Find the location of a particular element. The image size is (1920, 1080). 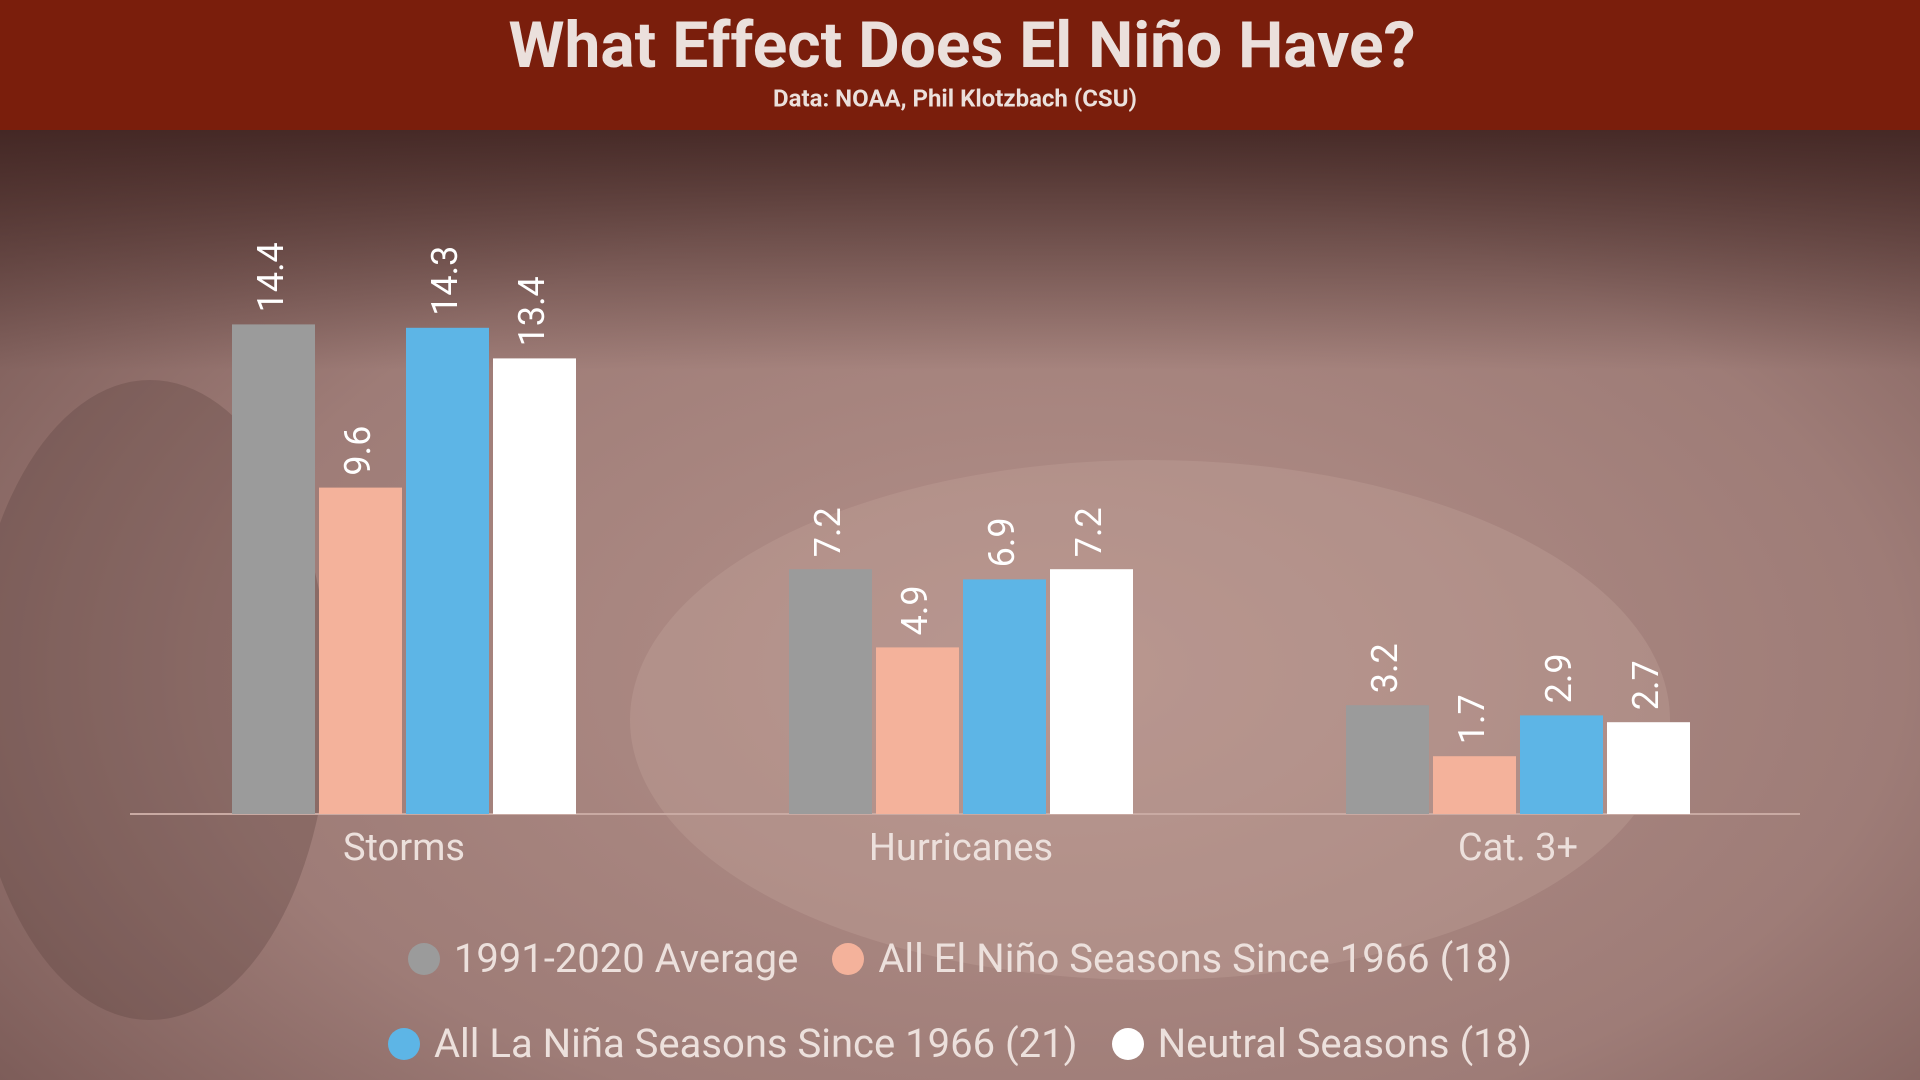

chart-title: What Effect Does El Niño Have? is located at coordinates (962, 45).